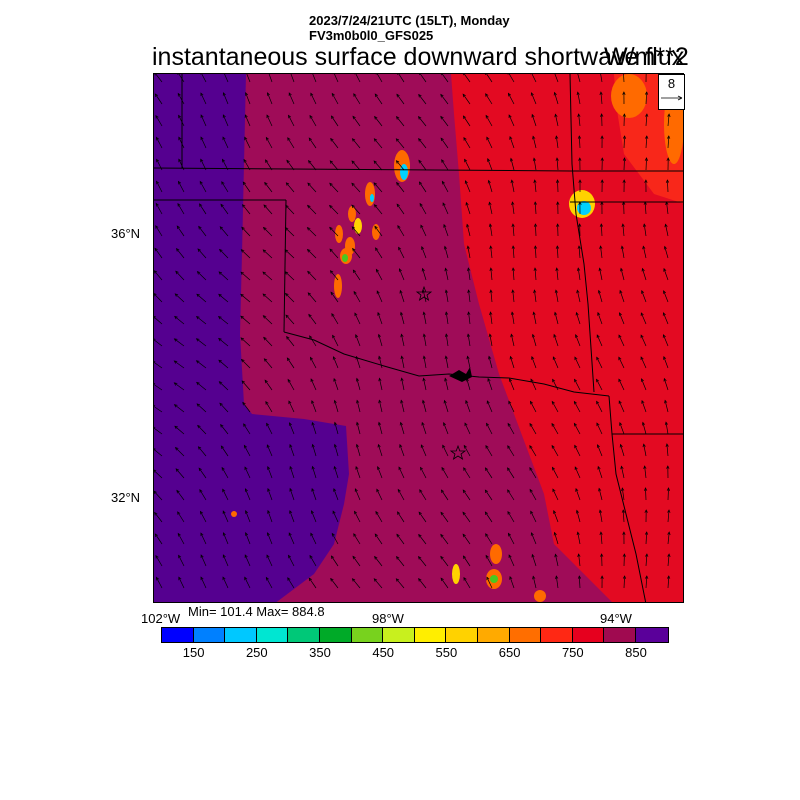  I want to click on vector-reference-box: 8, so click(671, 92).